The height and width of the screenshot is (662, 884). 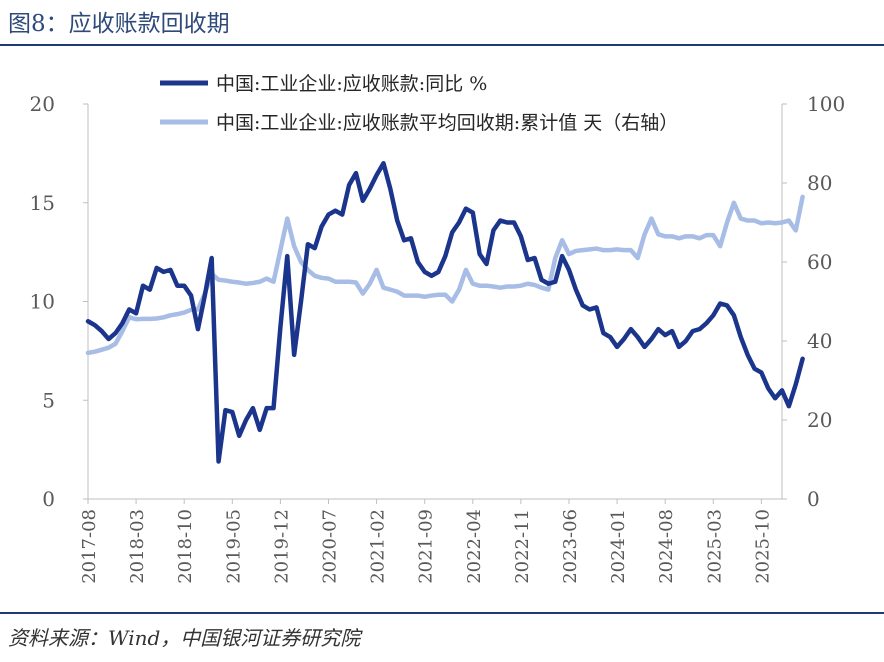 What do you see at coordinates (618, 546) in the screenshot?
I see `x-tick-label: 2024-01` at bounding box center [618, 546].